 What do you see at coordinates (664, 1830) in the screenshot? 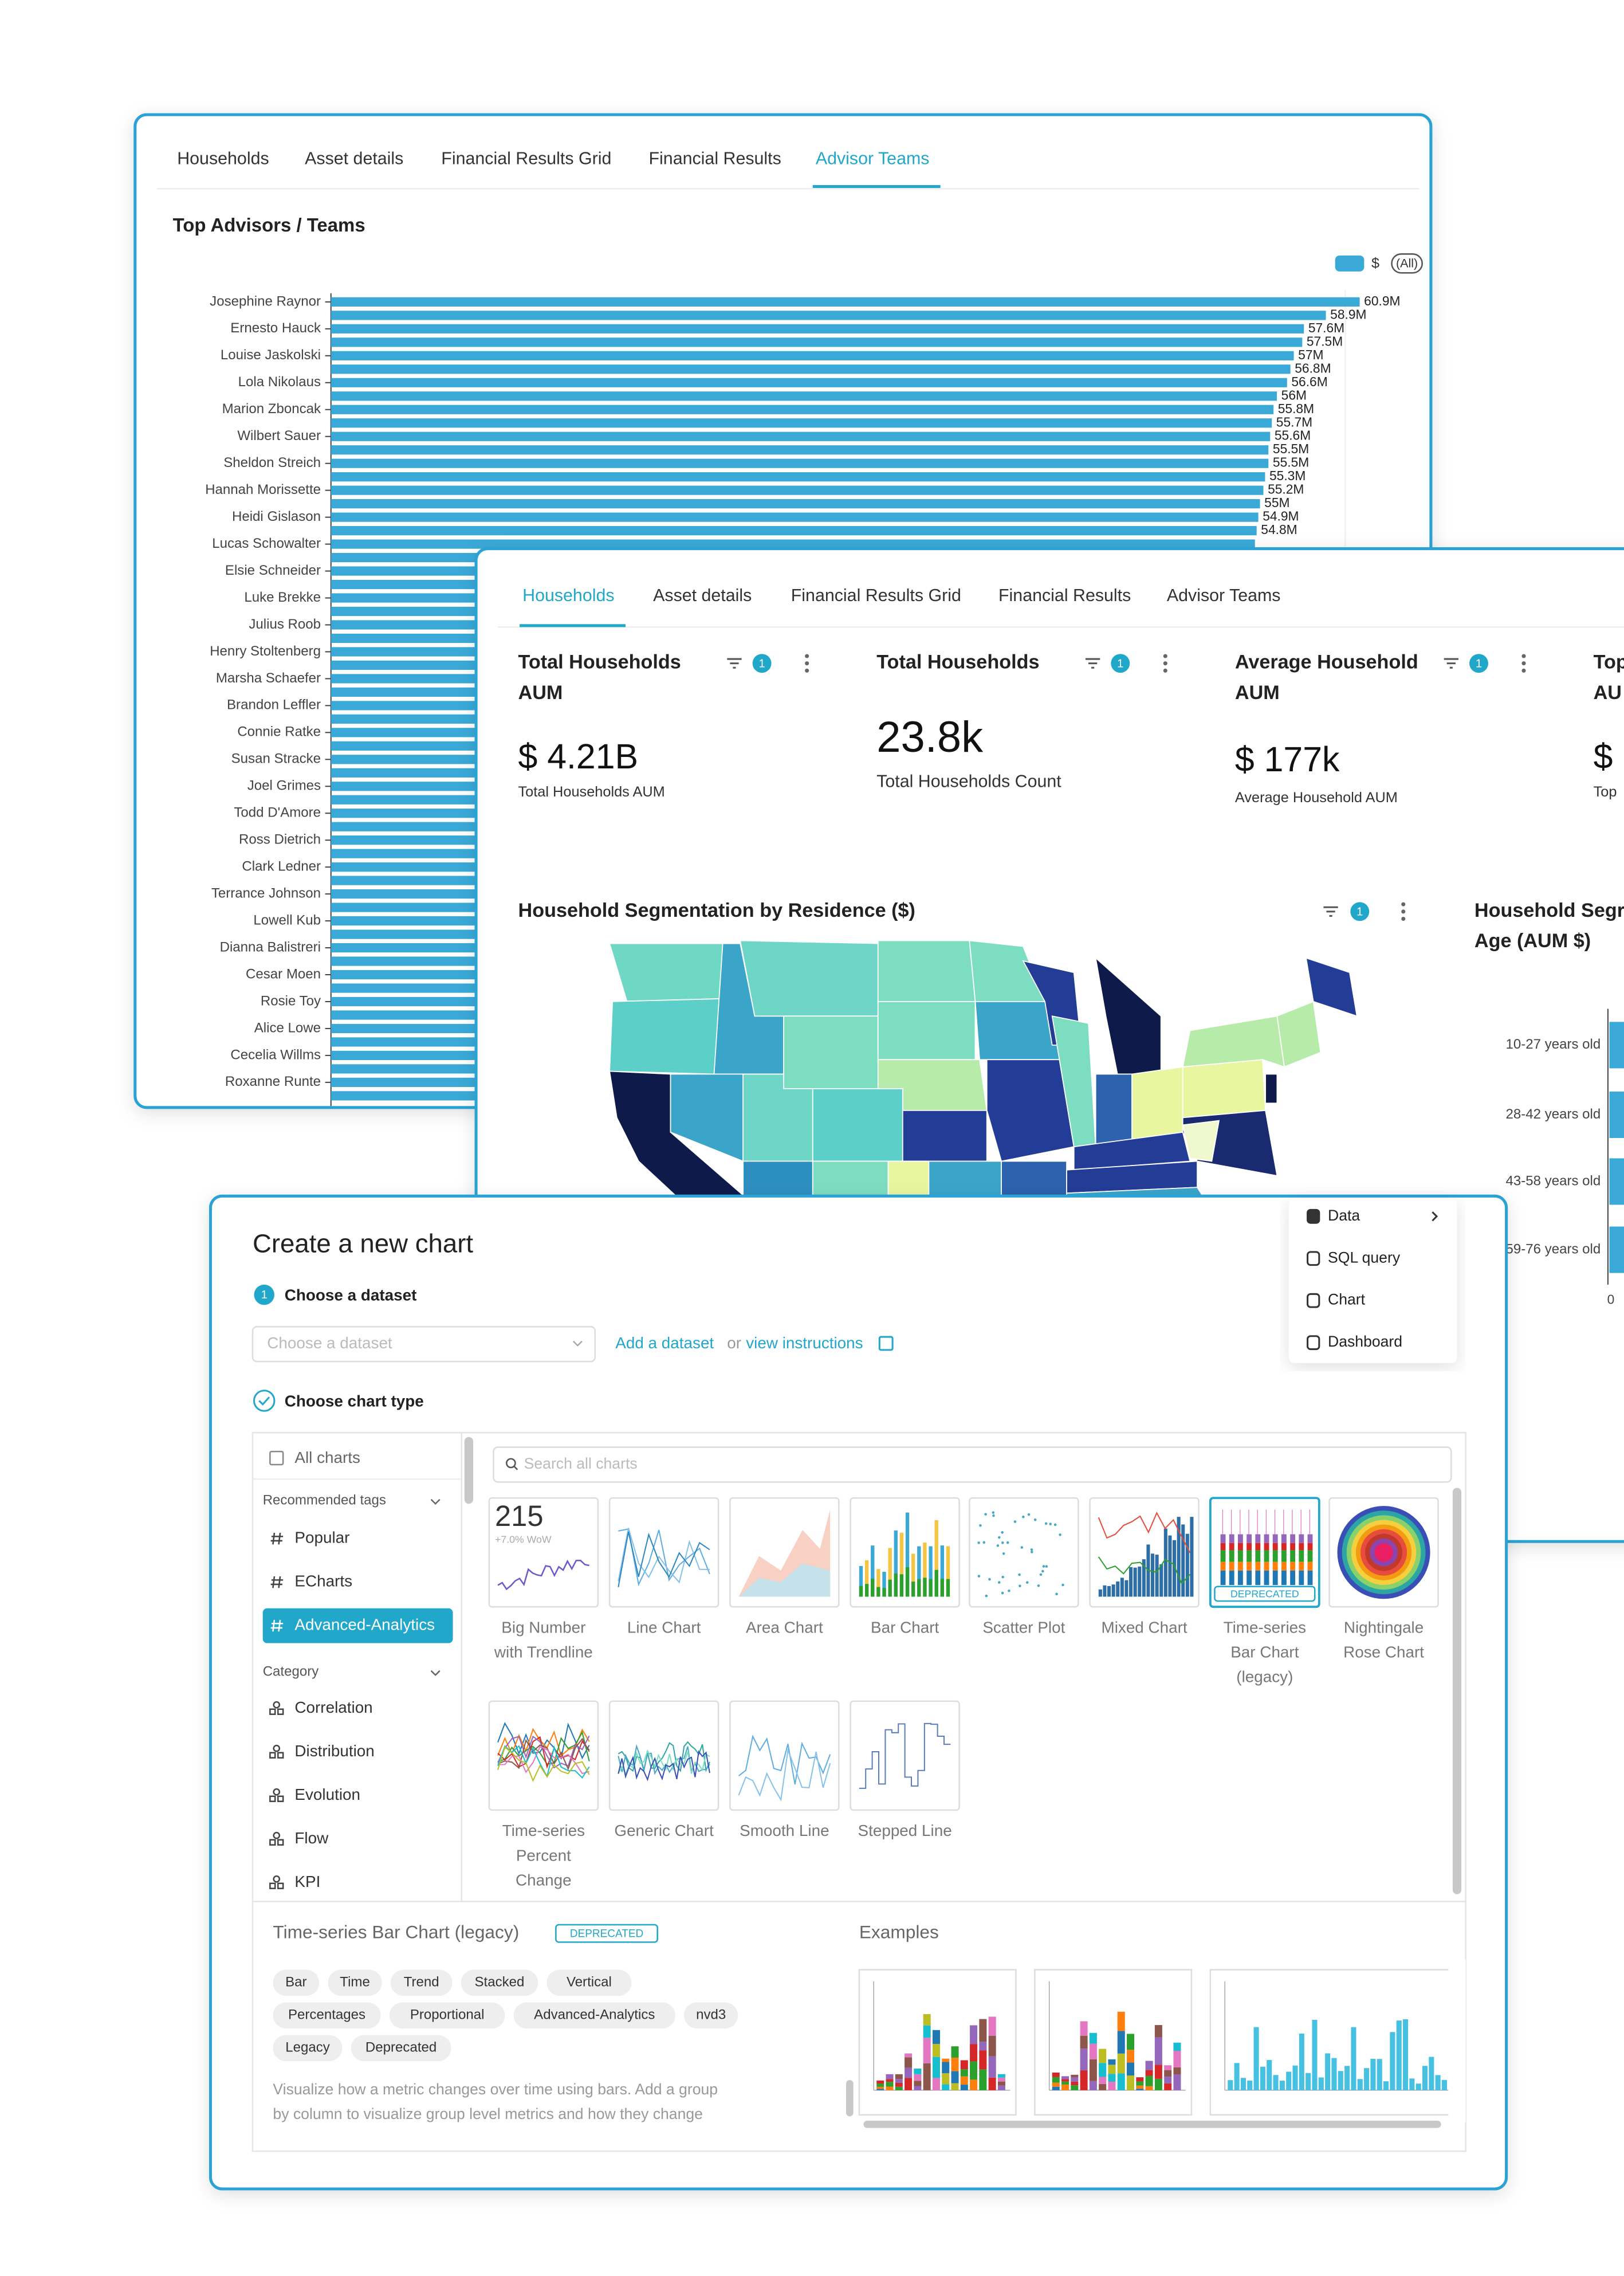
I see `chart-type-label: Generic Chart` at bounding box center [664, 1830].